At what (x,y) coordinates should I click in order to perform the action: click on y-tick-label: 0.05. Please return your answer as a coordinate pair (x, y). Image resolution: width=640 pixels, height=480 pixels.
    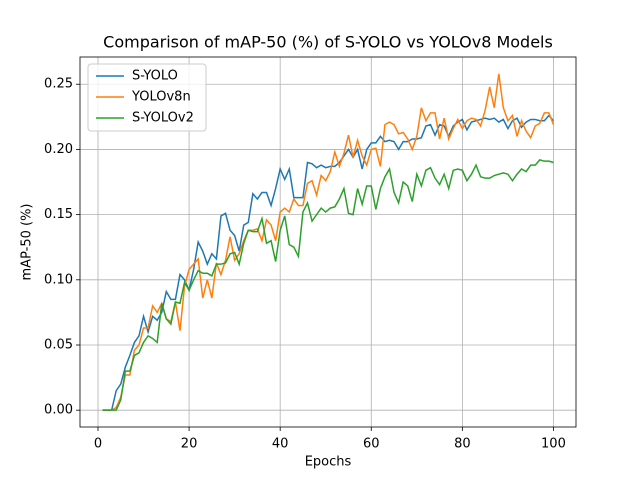
    Looking at the image, I should click on (58, 344).